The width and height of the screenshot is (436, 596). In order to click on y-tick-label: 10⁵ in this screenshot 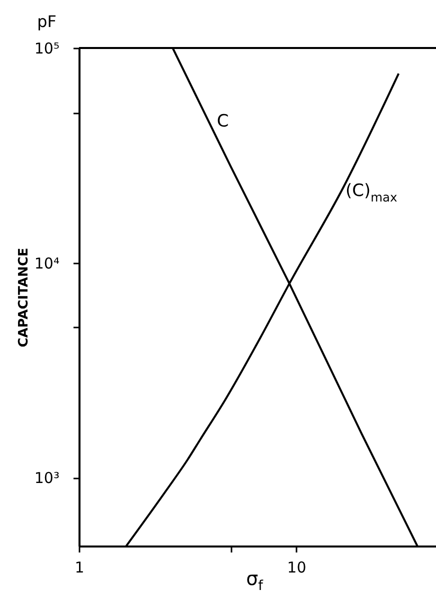, I will do `click(47, 49)`.